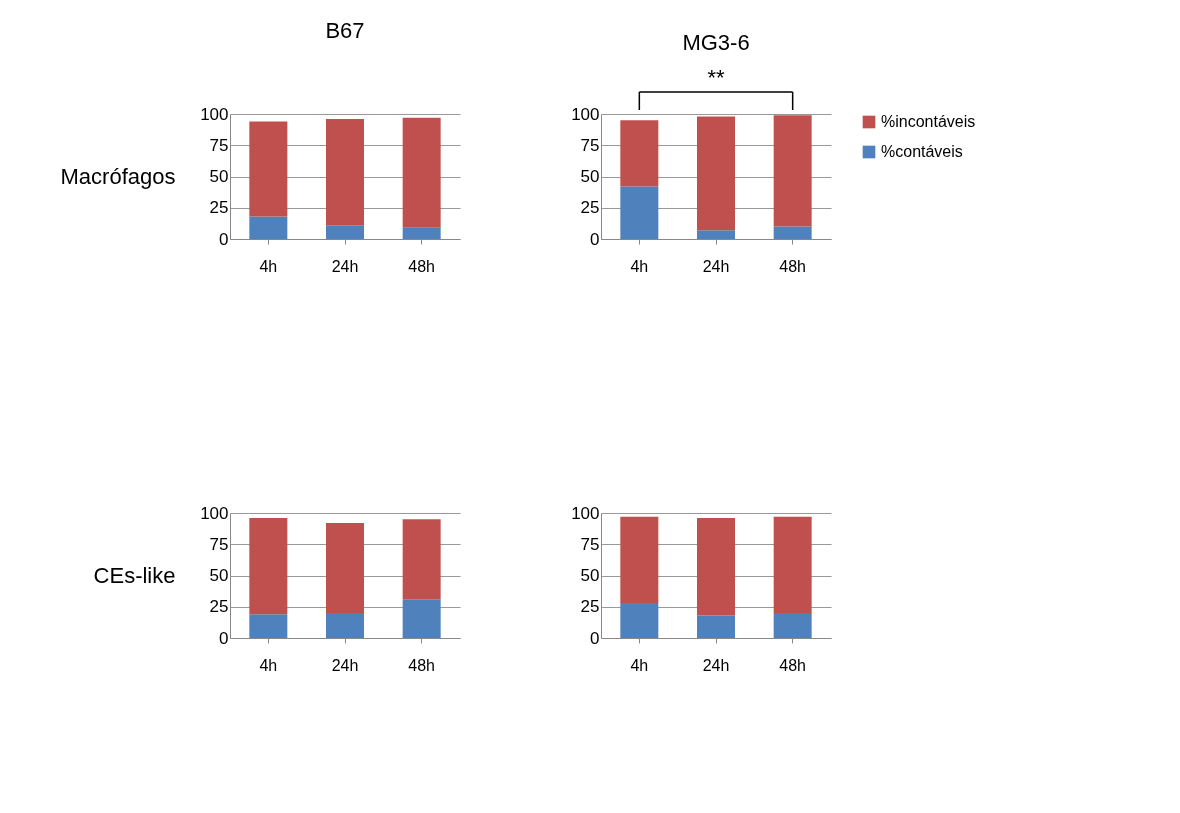 Image resolution: width=1180 pixels, height=813 pixels. Describe the element at coordinates (716, 42) in the screenshot. I see `chart-title: MG3-6` at that location.